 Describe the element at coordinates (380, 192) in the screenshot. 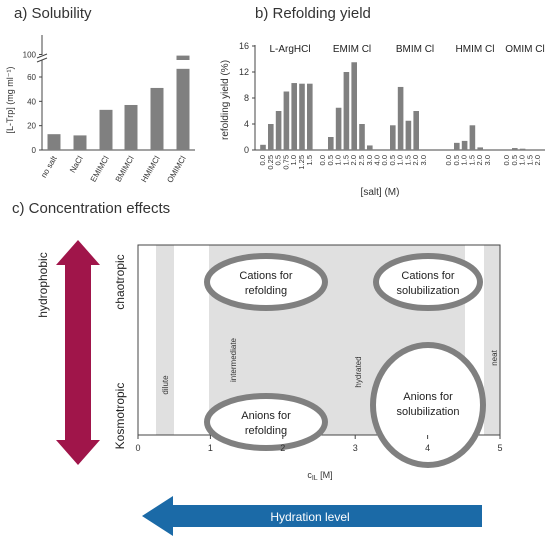

I see `axis-b-xlabel: [salt] (M)` at that location.